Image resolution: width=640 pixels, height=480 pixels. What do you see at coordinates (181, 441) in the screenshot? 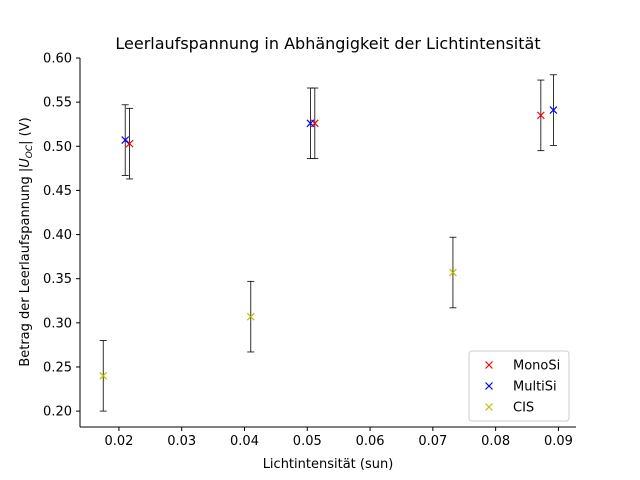
I see `x-tick-label: 0.03` at bounding box center [181, 441].